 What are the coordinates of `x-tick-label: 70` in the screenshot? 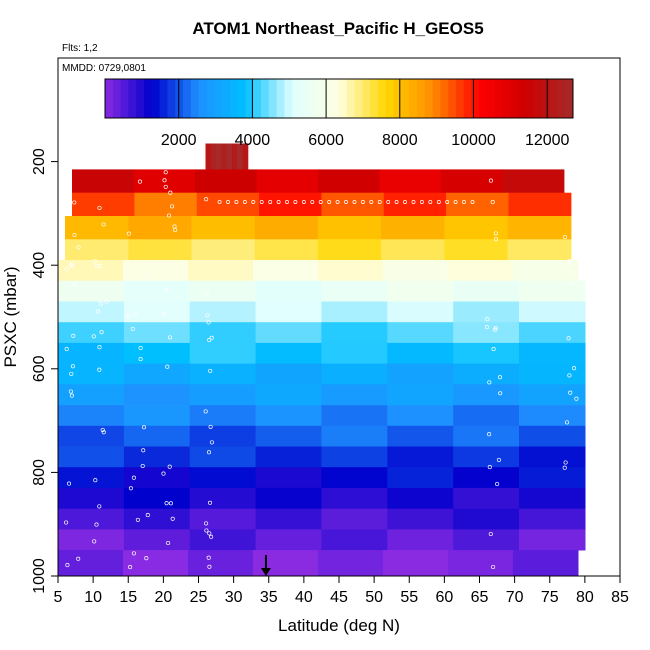 It's located at (515, 597).